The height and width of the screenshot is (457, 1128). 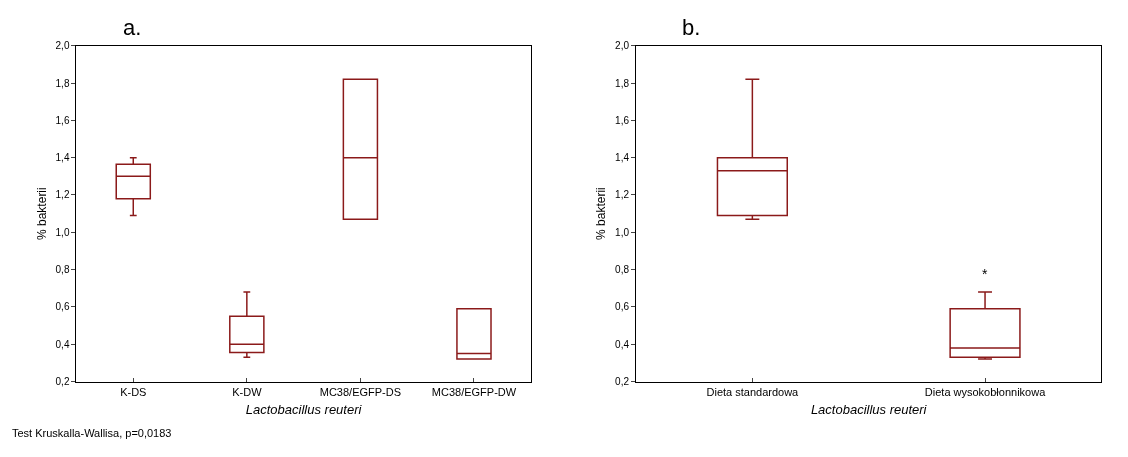 I want to click on x-tick-label: K-DS, so click(x=133, y=391).